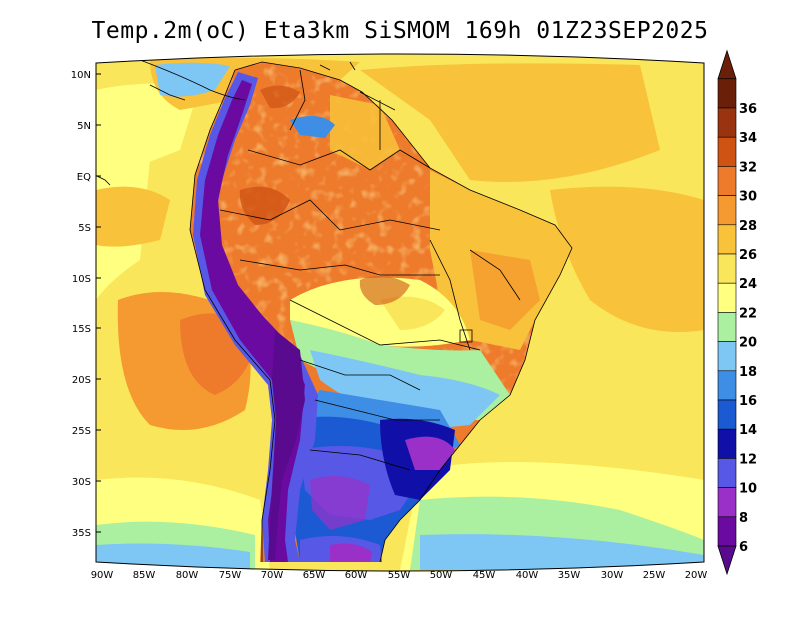  Describe the element at coordinates (102, 575) in the screenshot. I see `lon-label-90w: 90W` at that location.